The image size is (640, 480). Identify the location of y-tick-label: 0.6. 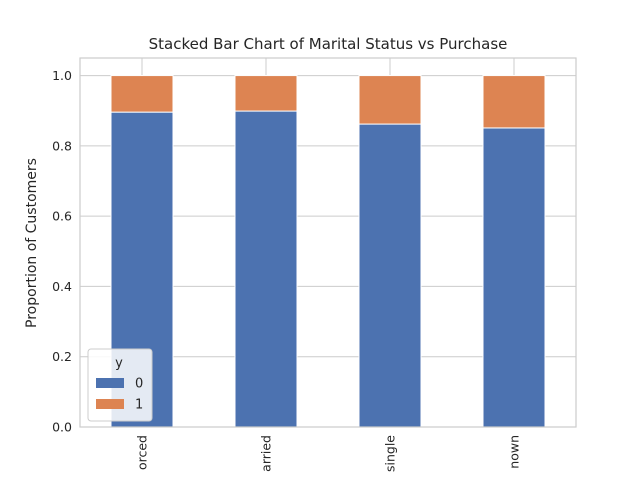
(62, 216).